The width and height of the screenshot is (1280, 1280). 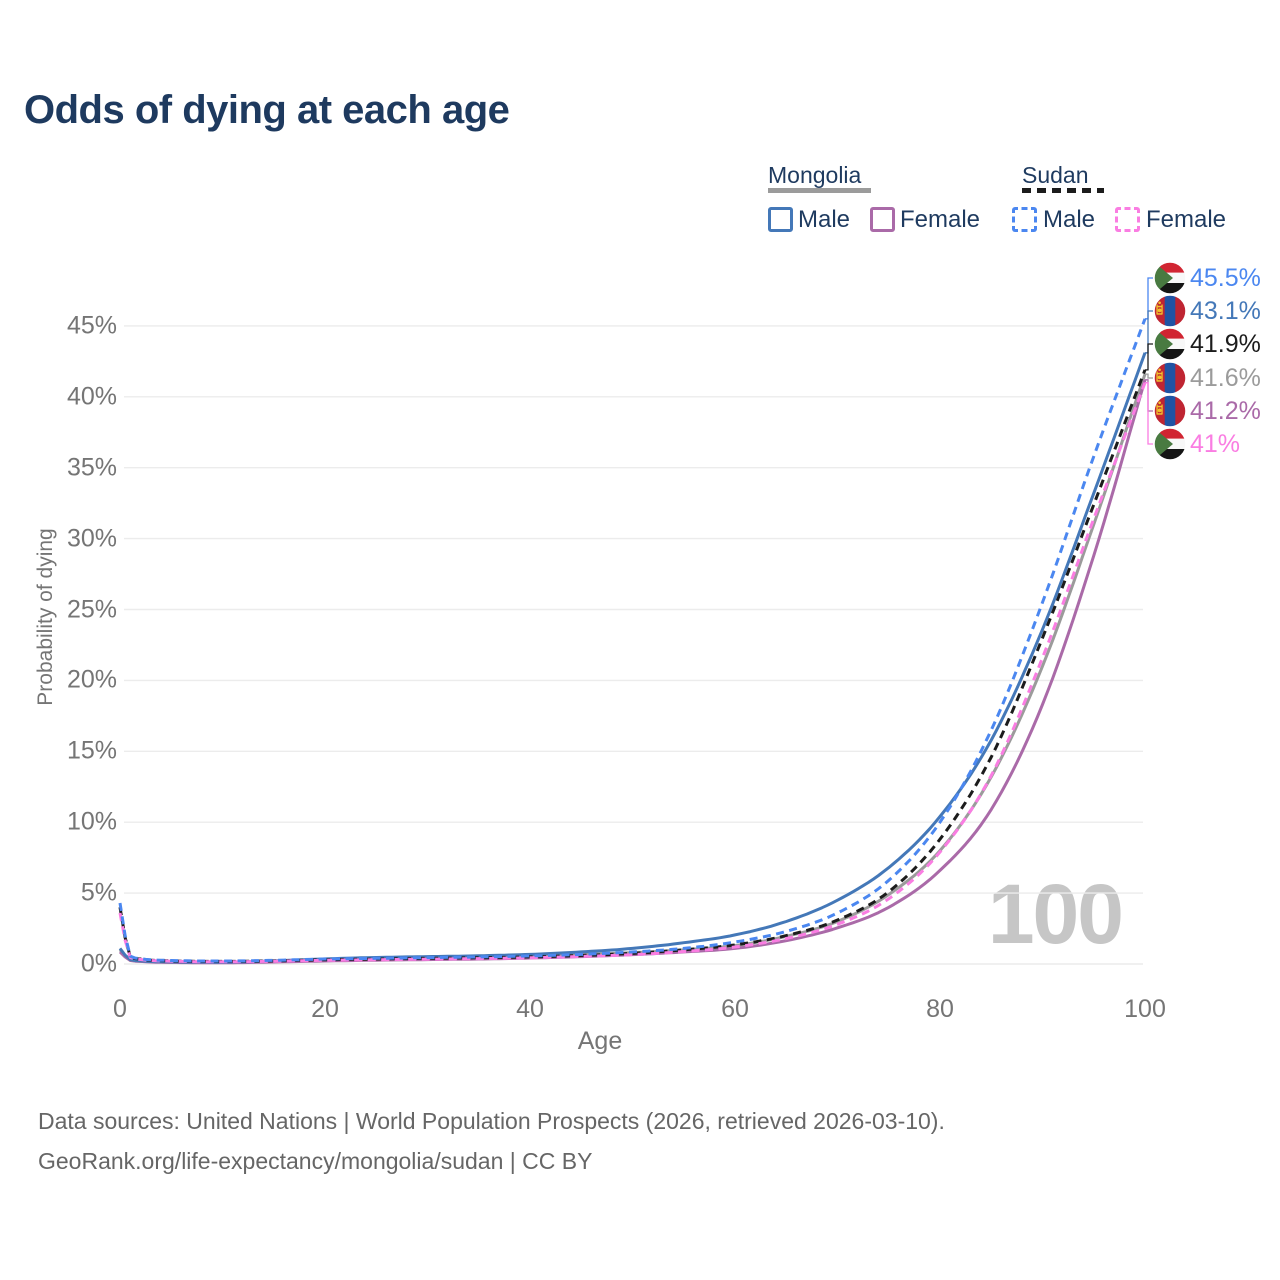 I want to click on y-axis-title: Probability of dying, so click(x=45, y=617).